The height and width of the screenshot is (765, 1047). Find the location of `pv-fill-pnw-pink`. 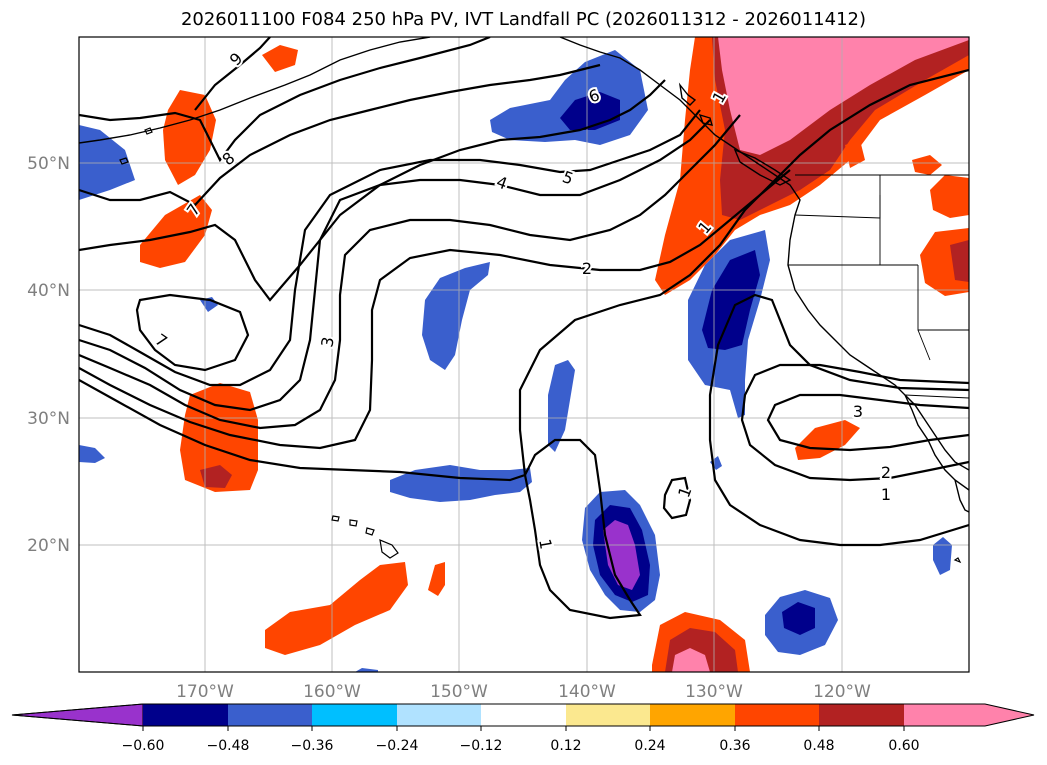

pv-fill-pnw-pink is located at coordinates (843, 96).